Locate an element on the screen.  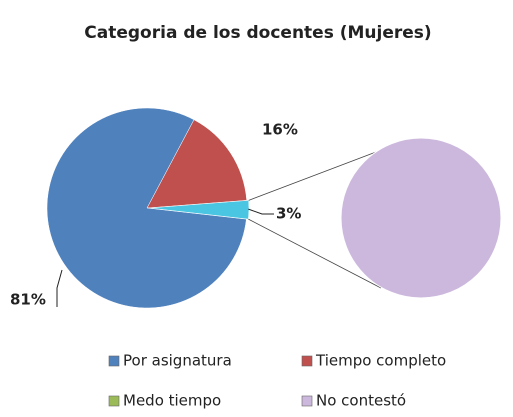
chart-title: Categoria de los docentes (Mujeres) is located at coordinates (257, 33).